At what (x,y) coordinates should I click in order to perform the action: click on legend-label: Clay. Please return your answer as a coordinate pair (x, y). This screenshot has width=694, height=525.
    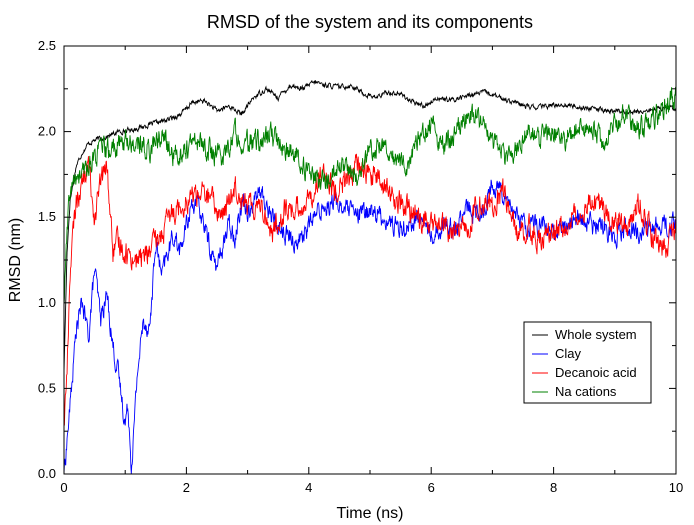
    Looking at the image, I should click on (568, 353).